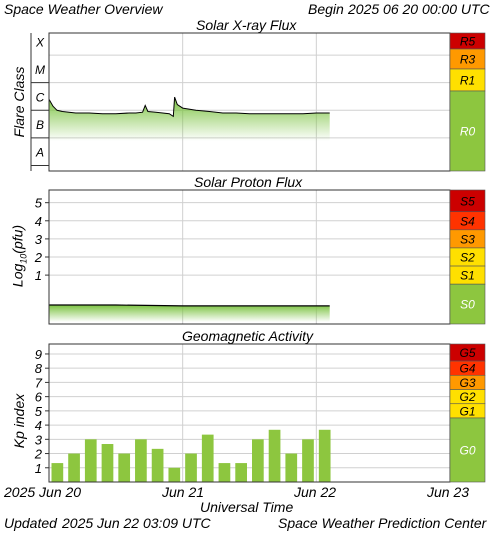 The image size is (500, 533). Describe the element at coordinates (83, 9) in the screenshot. I see `overview-title: Space Weather Overview` at that location.